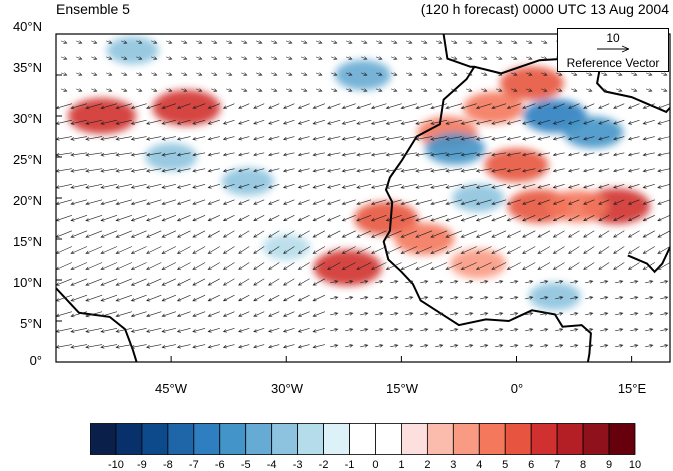 This screenshot has height=471, width=673. Describe the element at coordinates (453, 465) in the screenshot. I see `colorbar-label: 3` at that location.